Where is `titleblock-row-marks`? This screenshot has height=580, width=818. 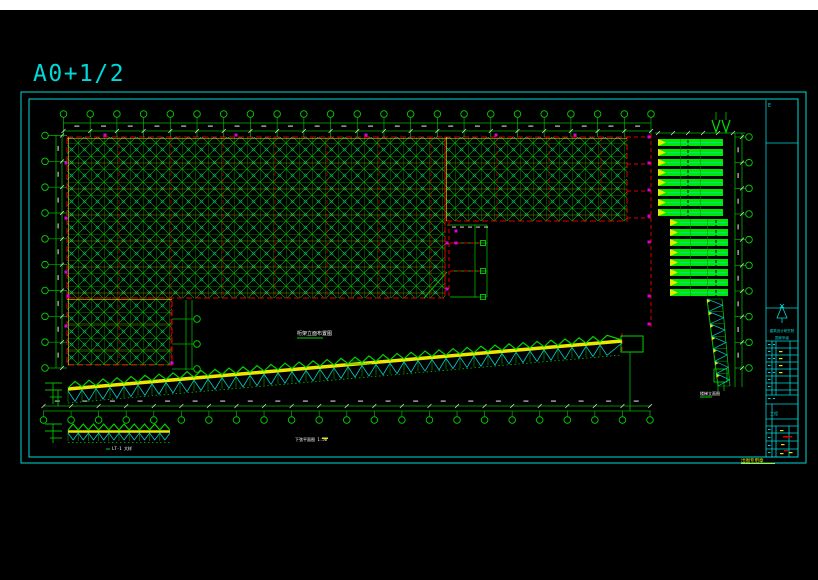
titleblock-row-marks is located at coordinates (780, 399).